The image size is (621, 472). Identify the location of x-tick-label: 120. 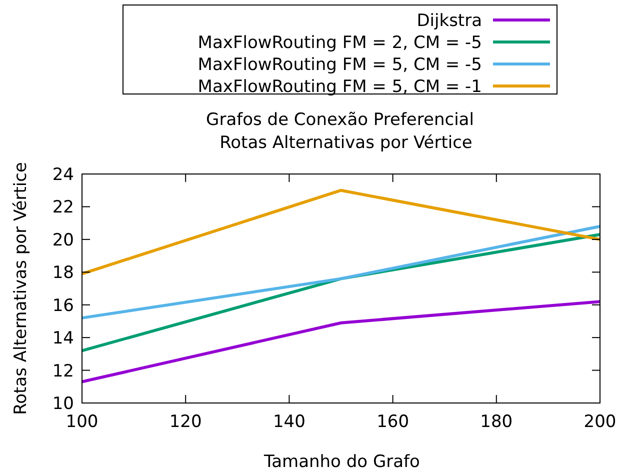
(185, 422).